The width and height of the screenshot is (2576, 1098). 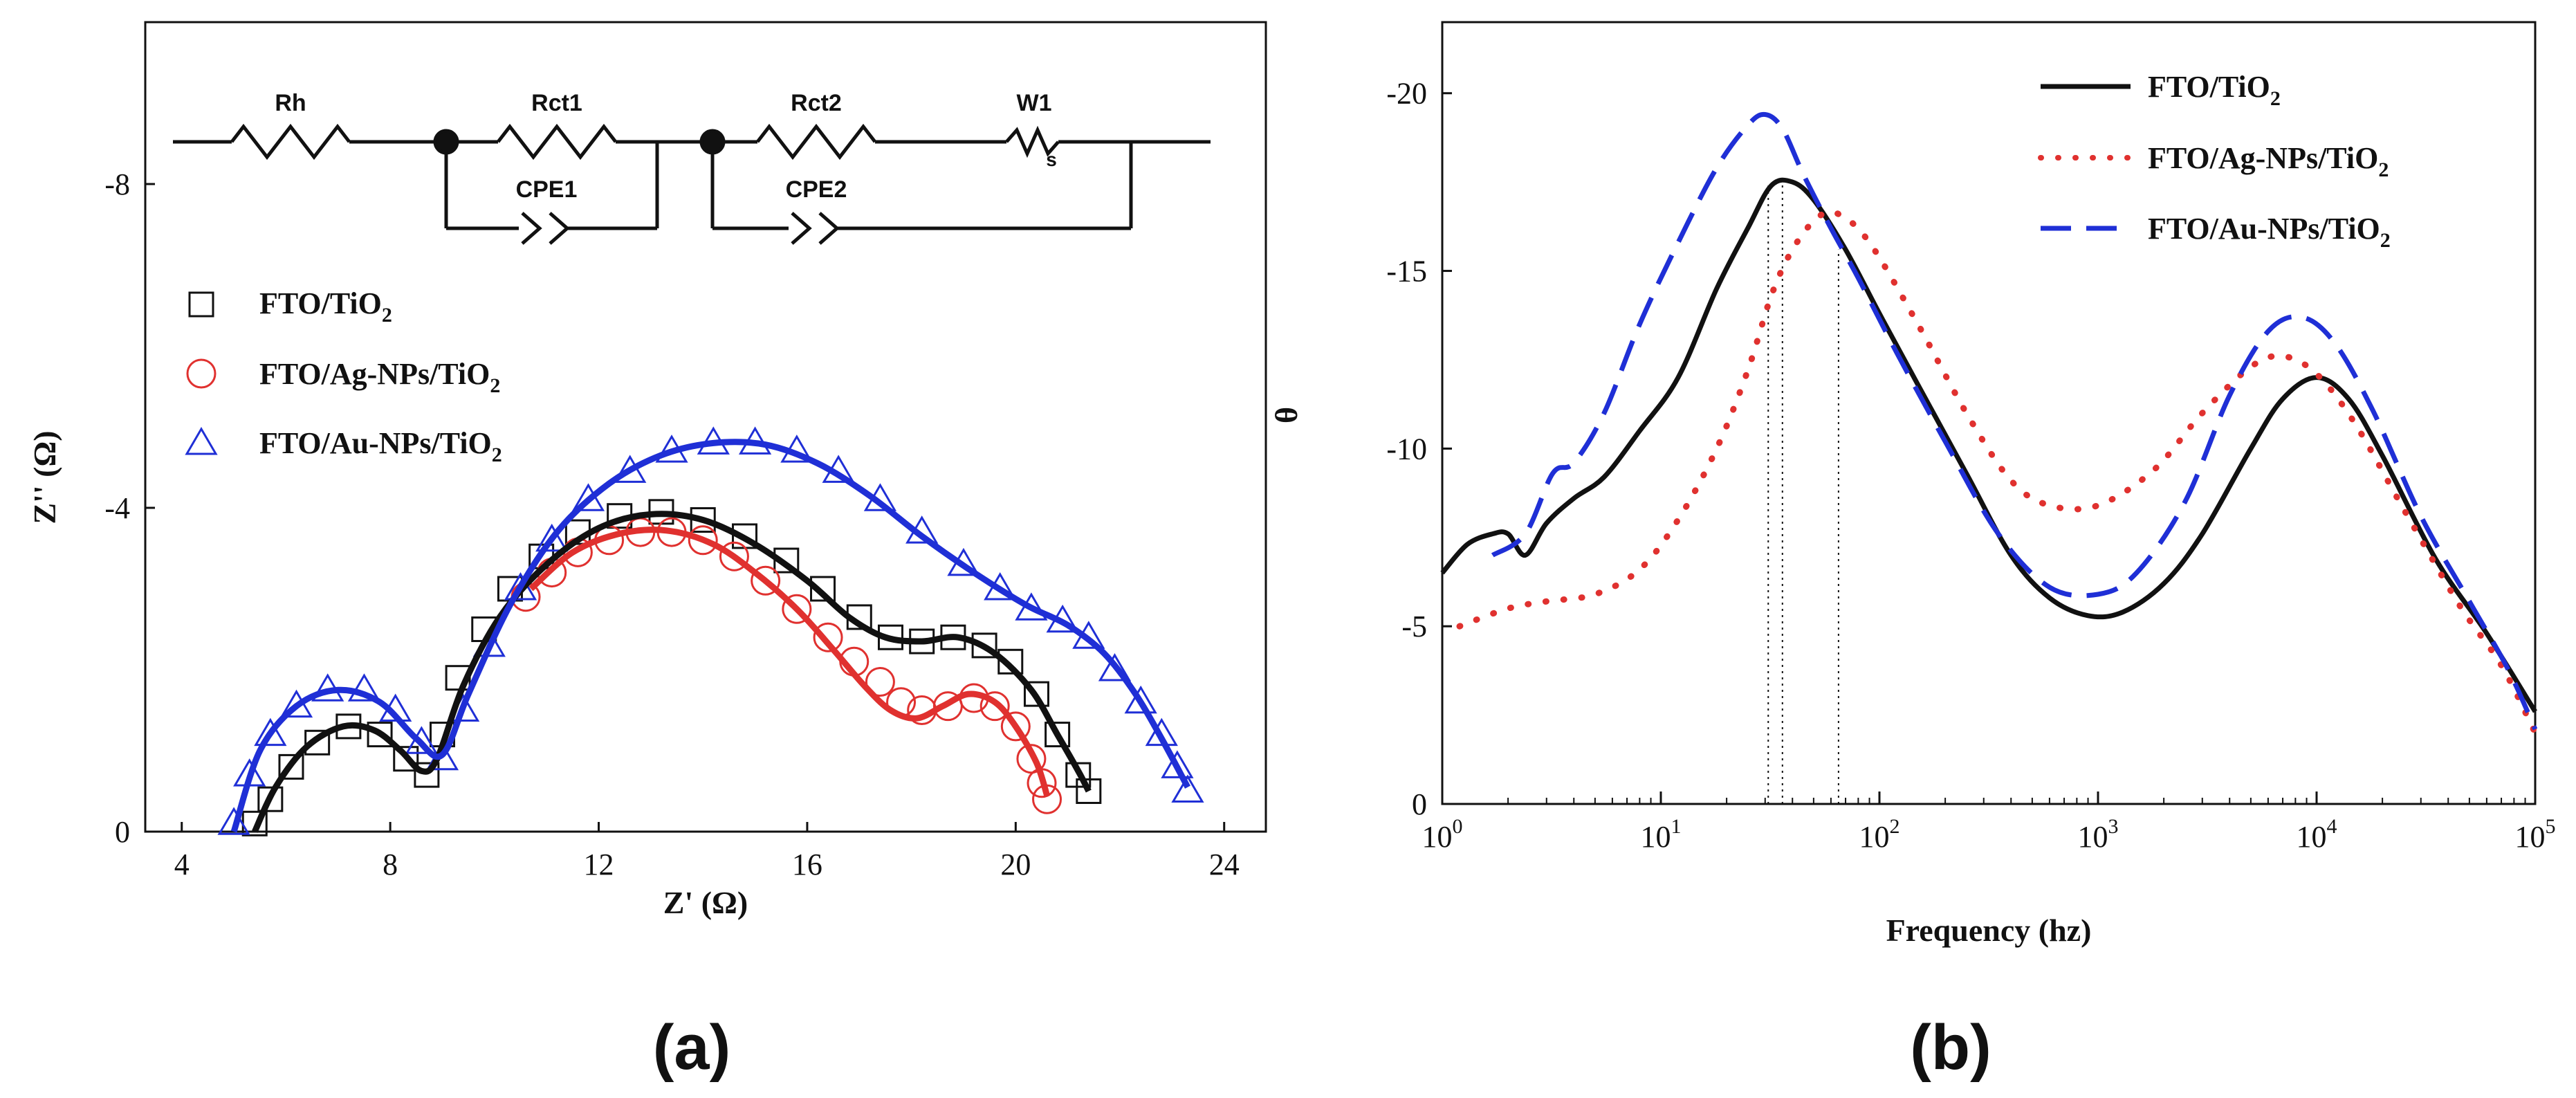 I want to click on equivalent-circuit, so click(x=692, y=184).